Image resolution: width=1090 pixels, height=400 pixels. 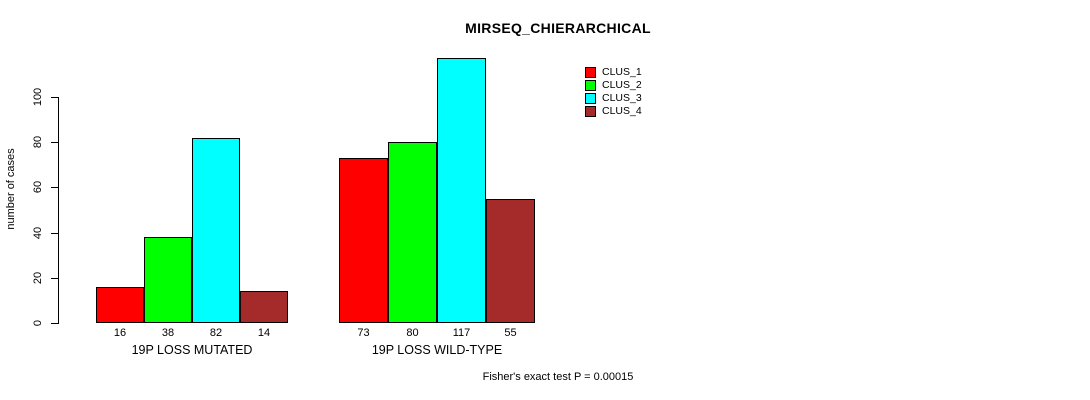 I want to click on bar-clus-3-group1, so click(x=216, y=230).